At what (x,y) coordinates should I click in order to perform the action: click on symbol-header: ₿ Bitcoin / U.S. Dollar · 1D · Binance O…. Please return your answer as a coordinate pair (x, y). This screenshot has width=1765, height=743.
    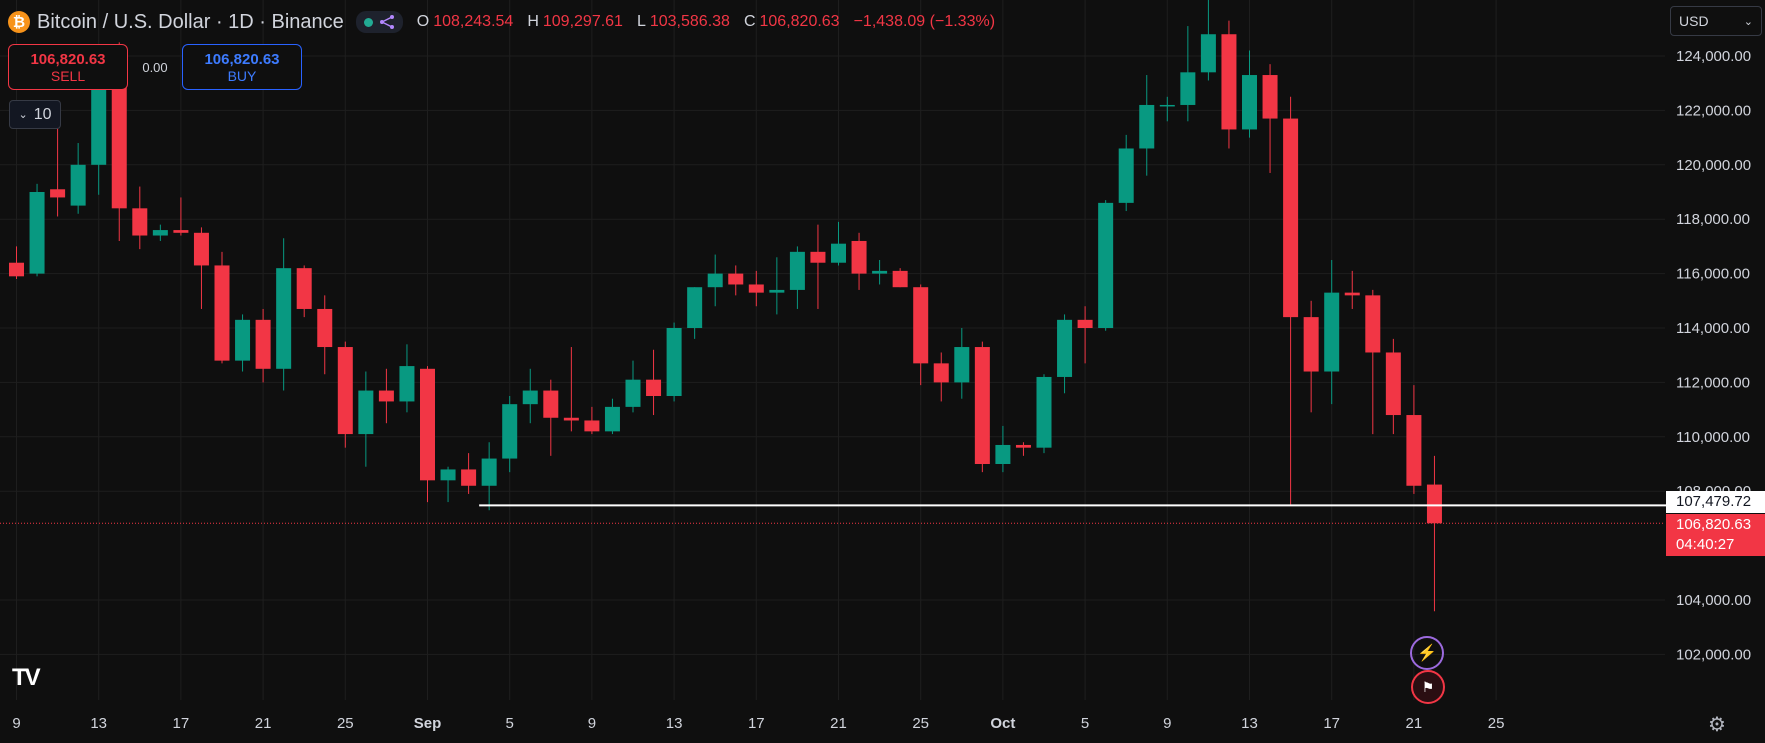
    Looking at the image, I should click on (506, 22).